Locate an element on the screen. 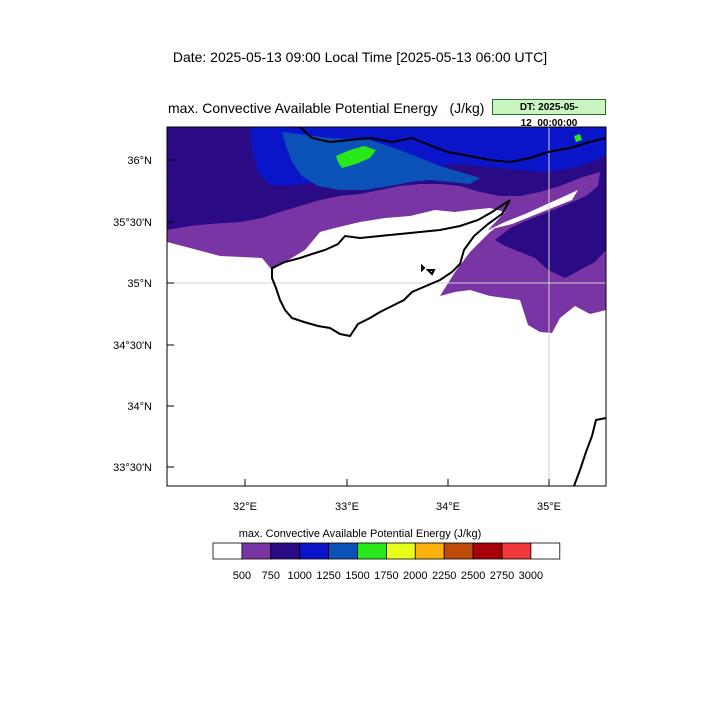 The height and width of the screenshot is (720, 720). colorbar-label: 1000 is located at coordinates (299, 576).